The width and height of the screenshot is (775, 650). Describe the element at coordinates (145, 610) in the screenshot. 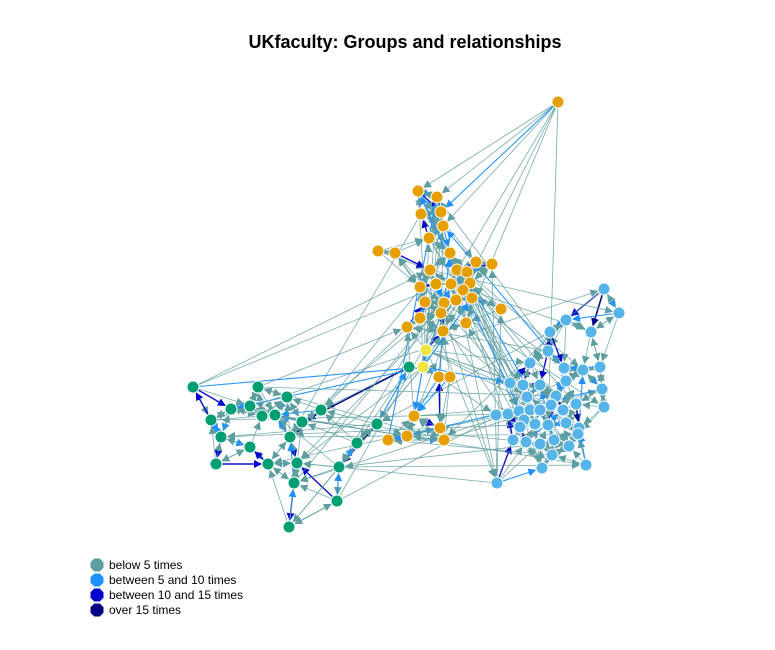

I see `legend-label: over 15 times` at that location.